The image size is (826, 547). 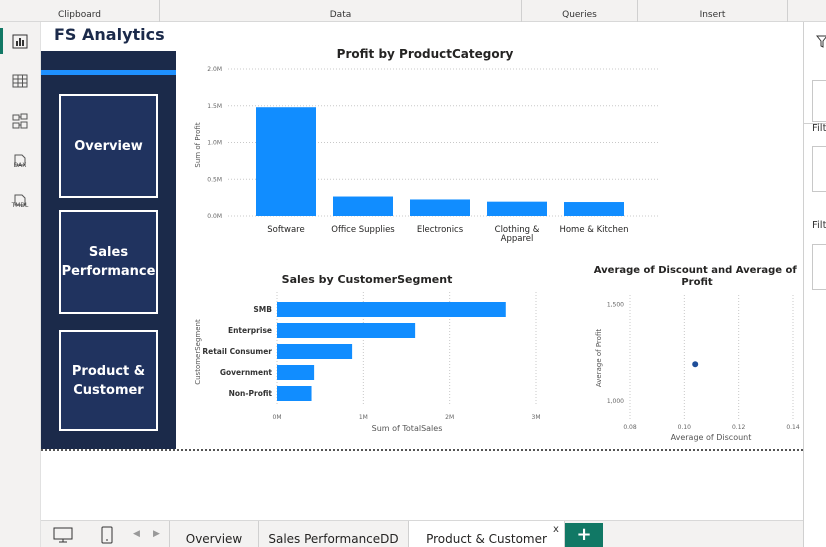 What do you see at coordinates (214, 216) in the screenshot?
I see `y-tick-label: 0.0M` at bounding box center [214, 216].